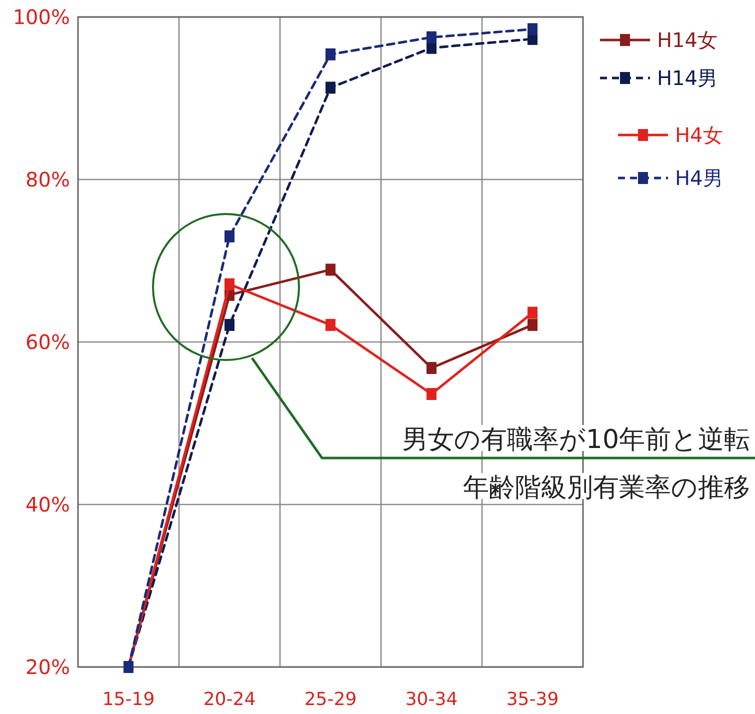  What do you see at coordinates (48, 342) in the screenshot?
I see `y-tick-label: 60%` at bounding box center [48, 342].